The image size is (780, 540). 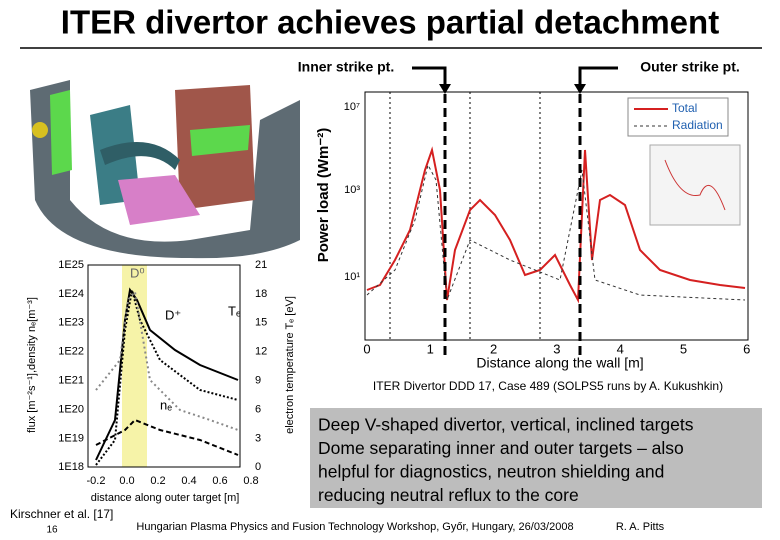 I want to click on y2-tick-label: 15, so click(x=261, y=323).